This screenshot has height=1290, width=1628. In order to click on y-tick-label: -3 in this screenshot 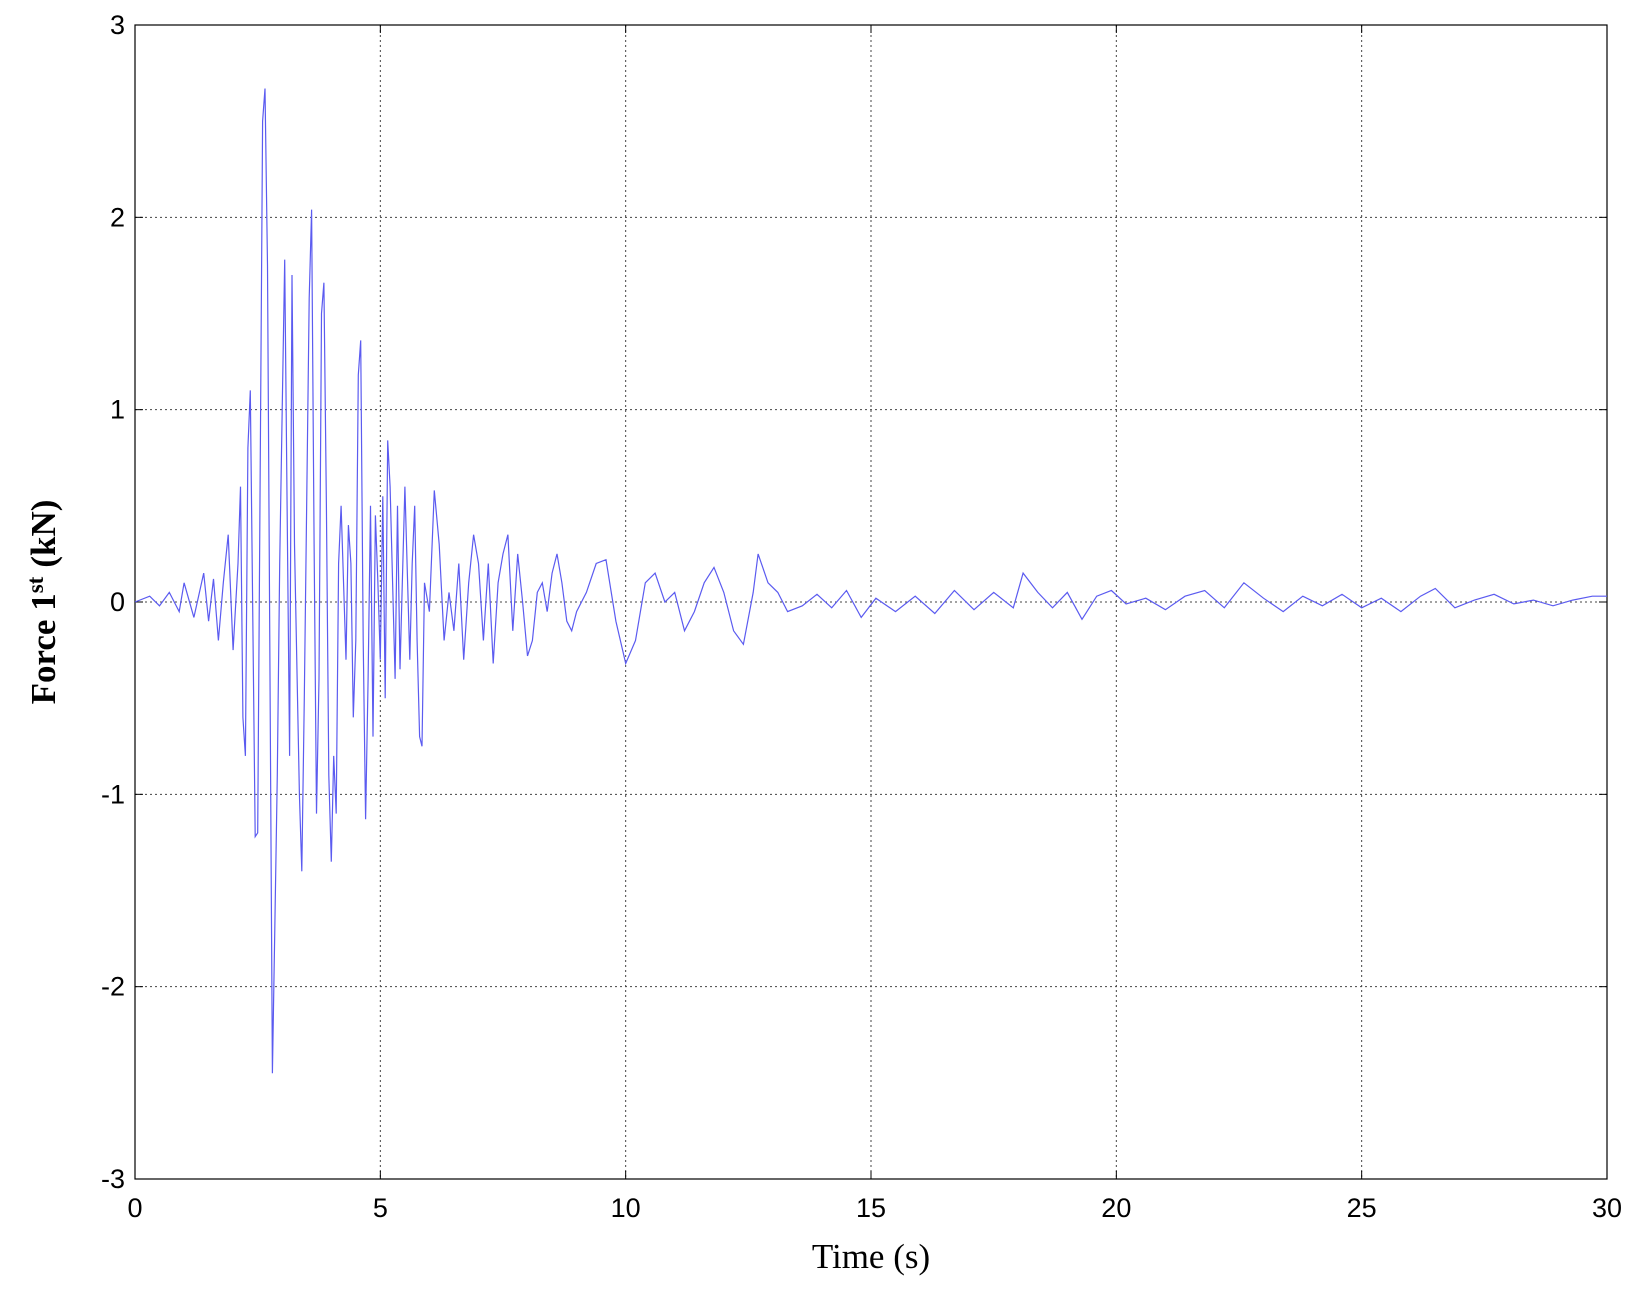, I will do `click(113, 1179)`.